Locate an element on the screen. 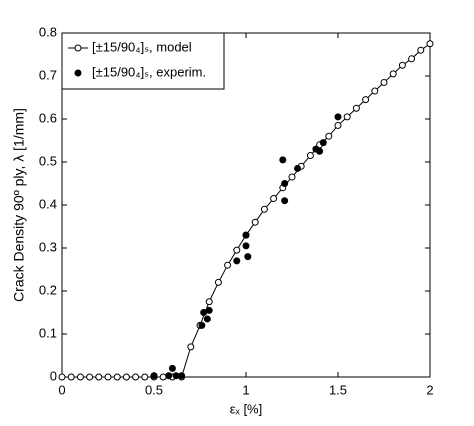  y-tick-label: 0.2 is located at coordinates (48, 289).